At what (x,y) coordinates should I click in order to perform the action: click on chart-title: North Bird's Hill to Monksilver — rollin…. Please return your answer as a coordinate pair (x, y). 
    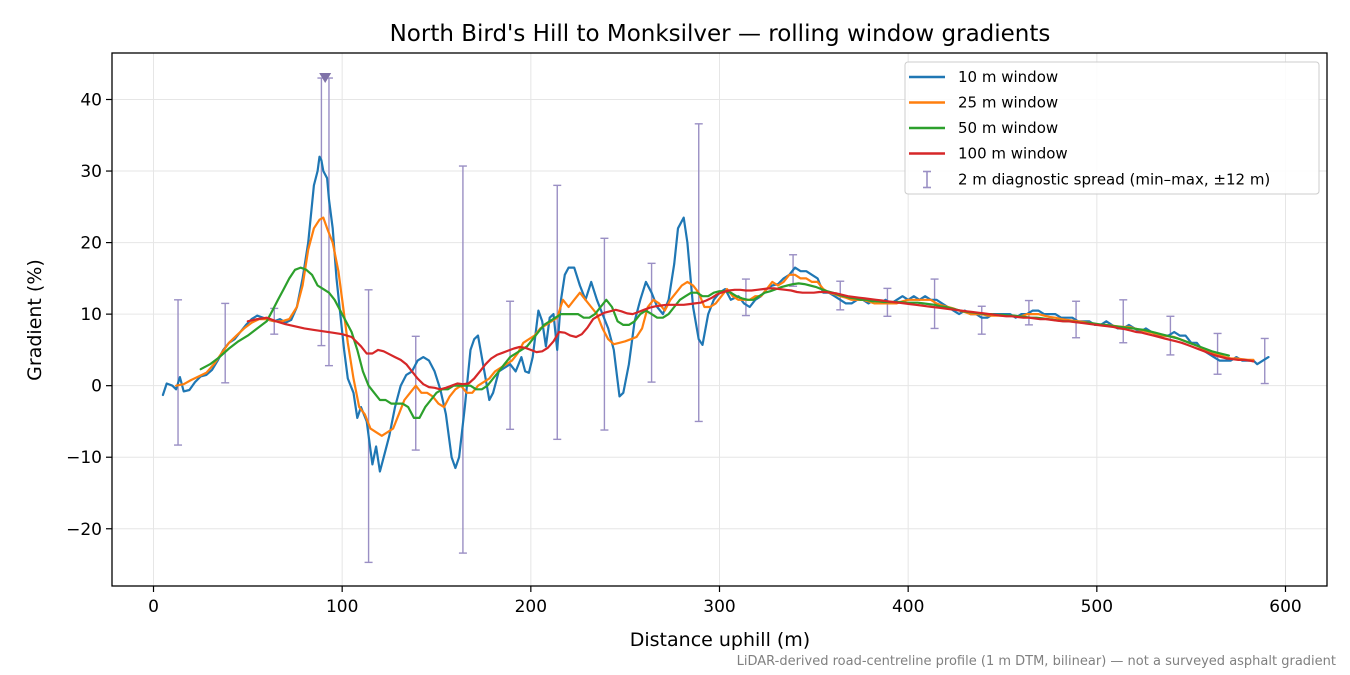
    Looking at the image, I should click on (720, 34).